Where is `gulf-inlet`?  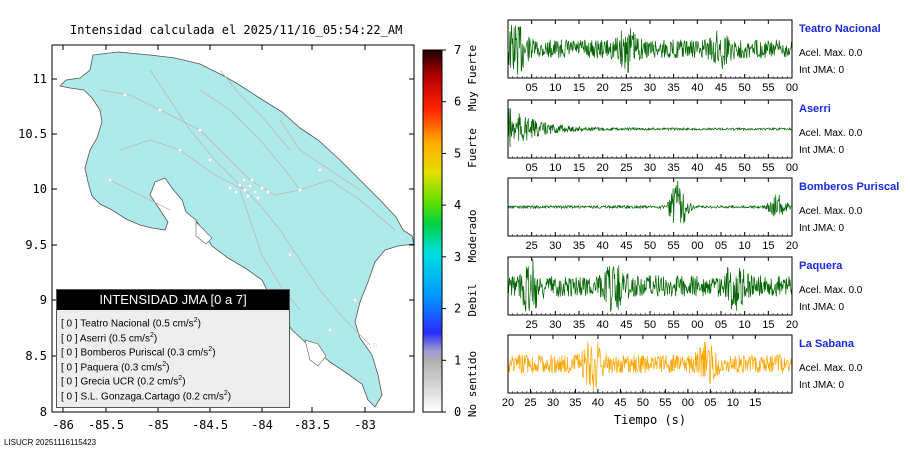
gulf-inlet is located at coordinates (315, 353).